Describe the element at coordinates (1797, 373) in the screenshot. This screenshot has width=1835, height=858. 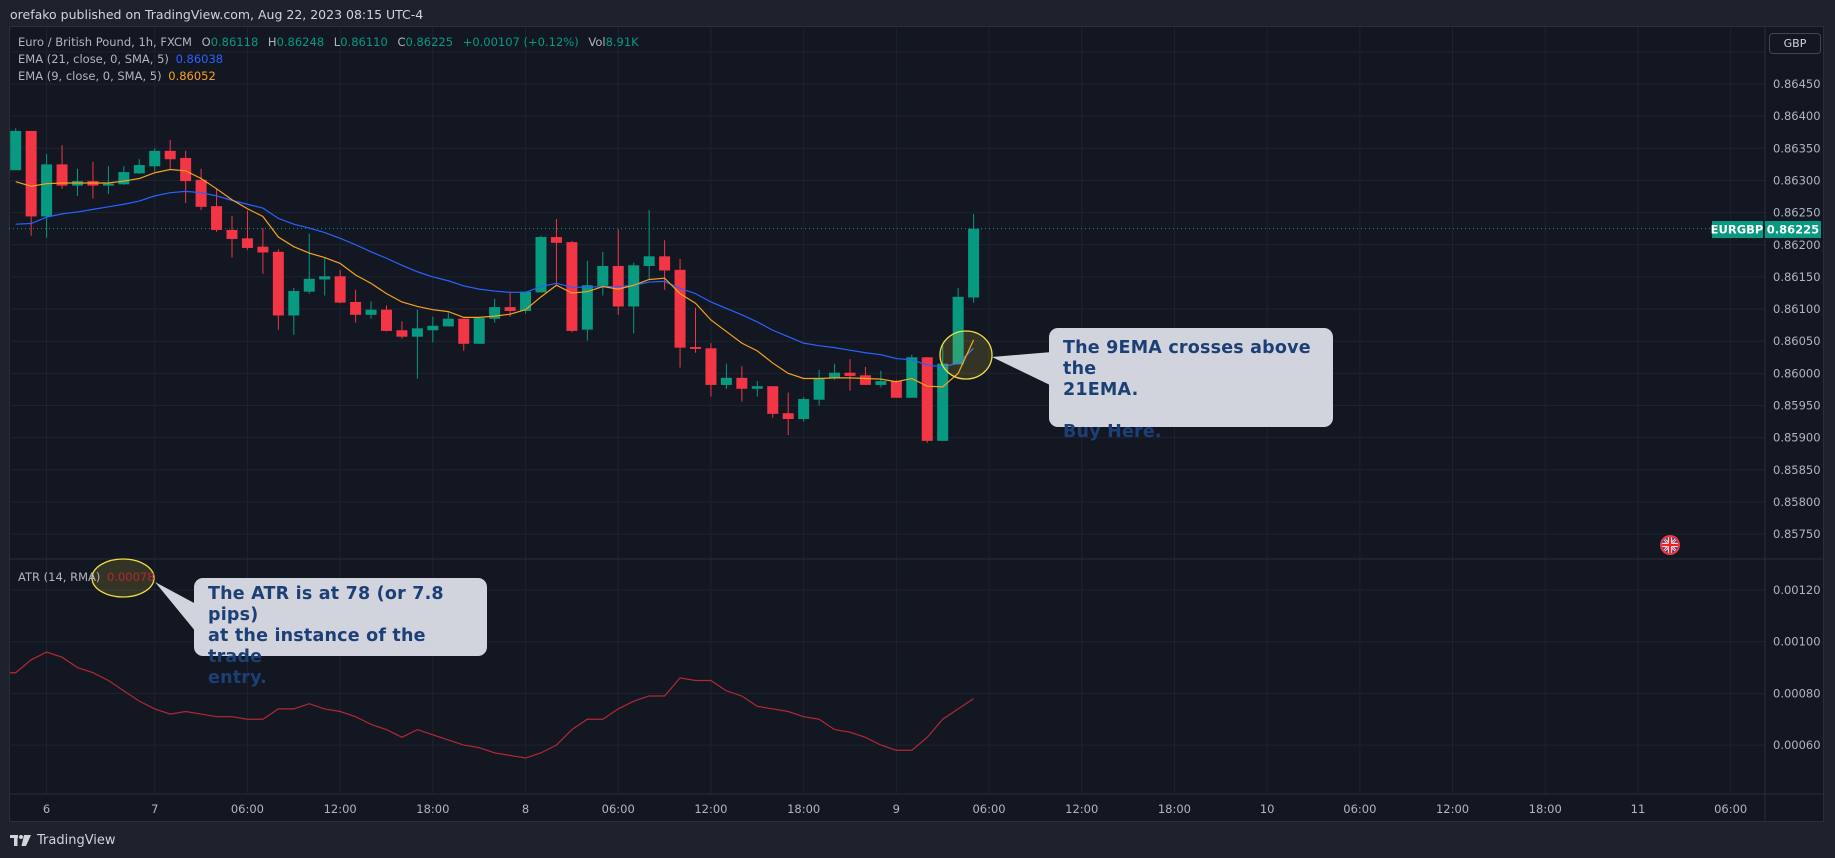
I see `price-tick-label: 0.86000` at that location.